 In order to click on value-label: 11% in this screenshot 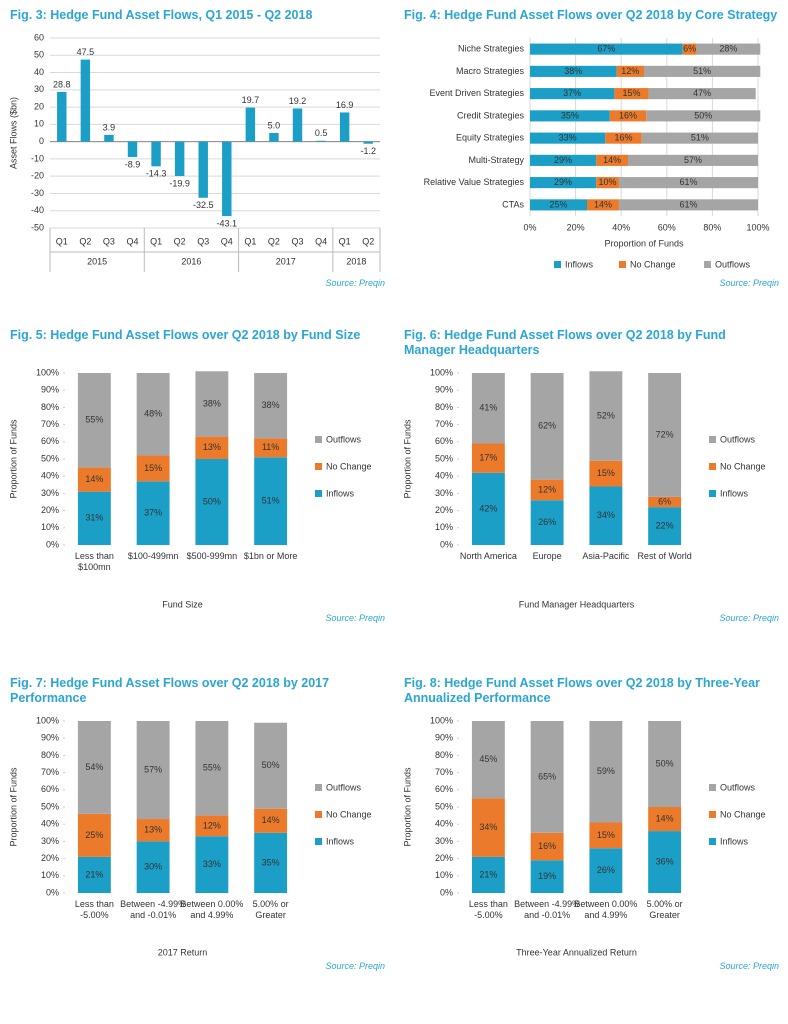, I will do `click(270, 447)`.